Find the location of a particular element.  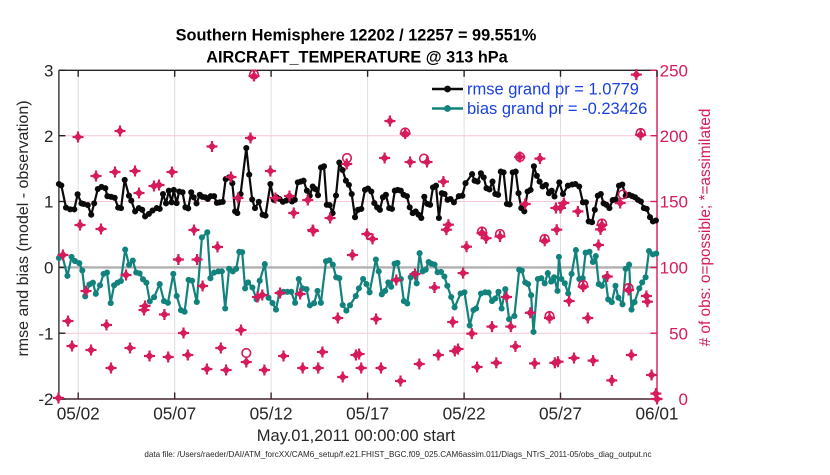

svg-text: rmse grand pr = 1.0779 is located at coordinates (553, 90).